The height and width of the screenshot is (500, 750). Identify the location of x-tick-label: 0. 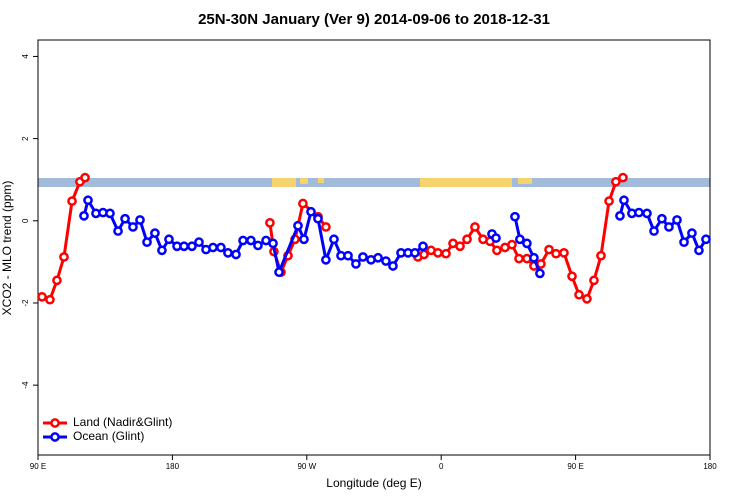
(441, 466).